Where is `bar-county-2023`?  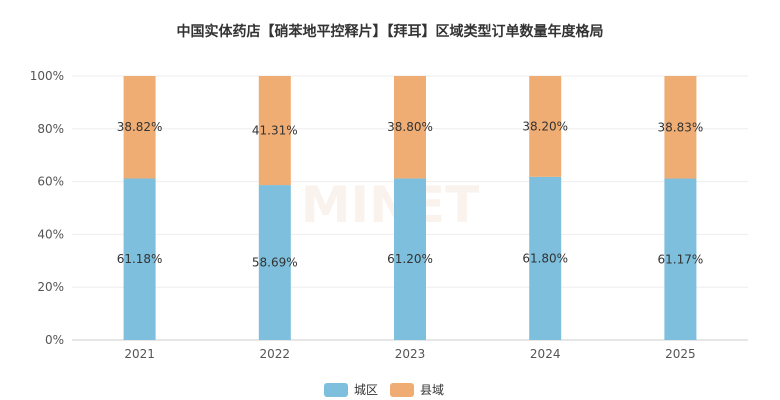
bar-county-2023 is located at coordinates (410, 127).